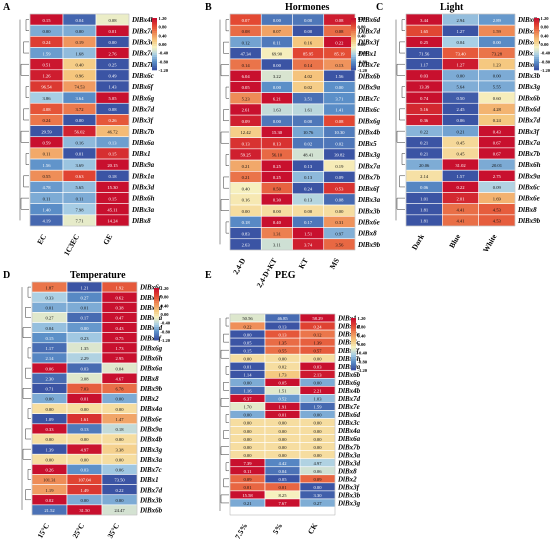 This screenshot has width=550, height=541. I want to click on cell-value: 31.50, so click(84, 510).